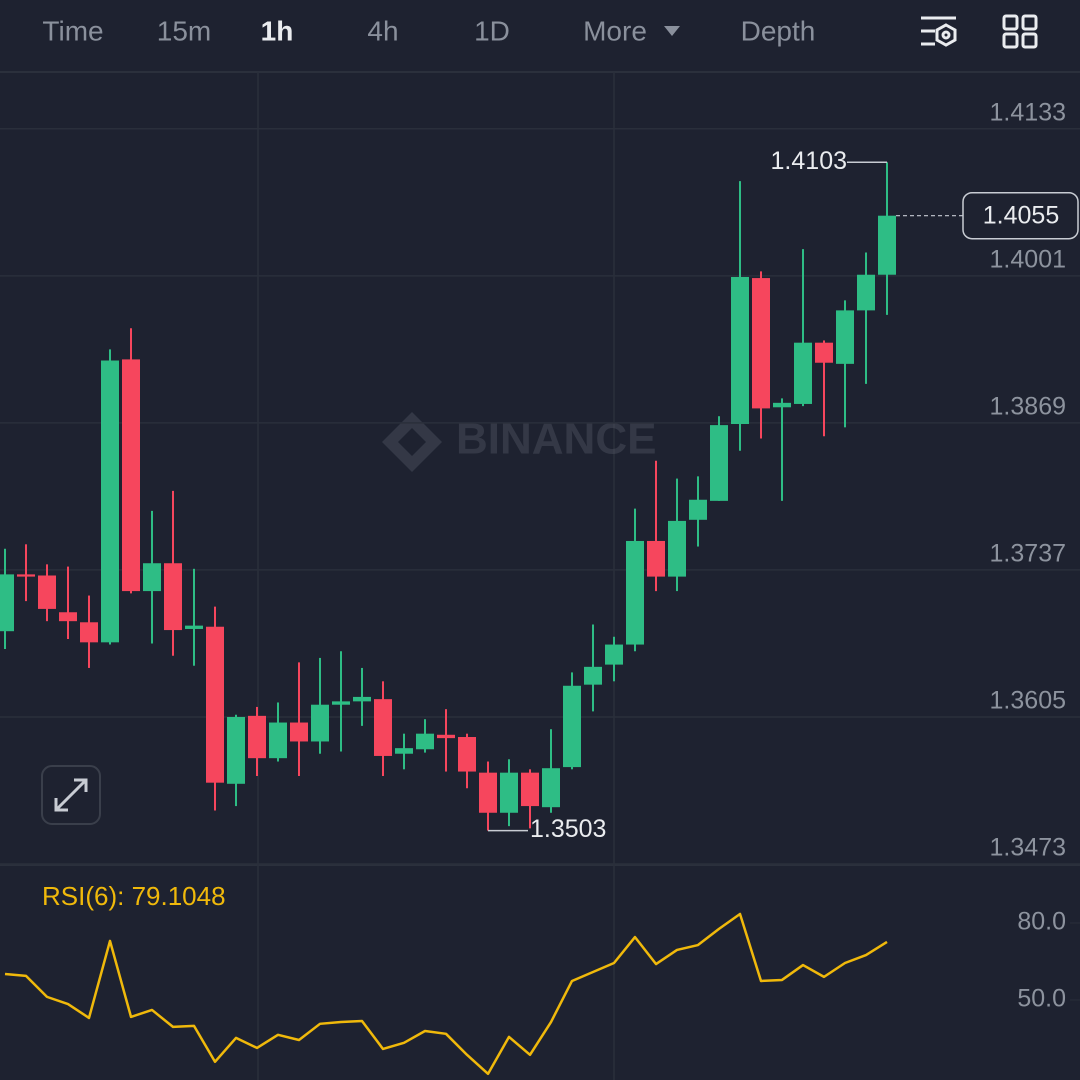 This screenshot has height=1080, width=1080. What do you see at coordinates (492, 30) in the screenshot?
I see `tab: 1D` at bounding box center [492, 30].